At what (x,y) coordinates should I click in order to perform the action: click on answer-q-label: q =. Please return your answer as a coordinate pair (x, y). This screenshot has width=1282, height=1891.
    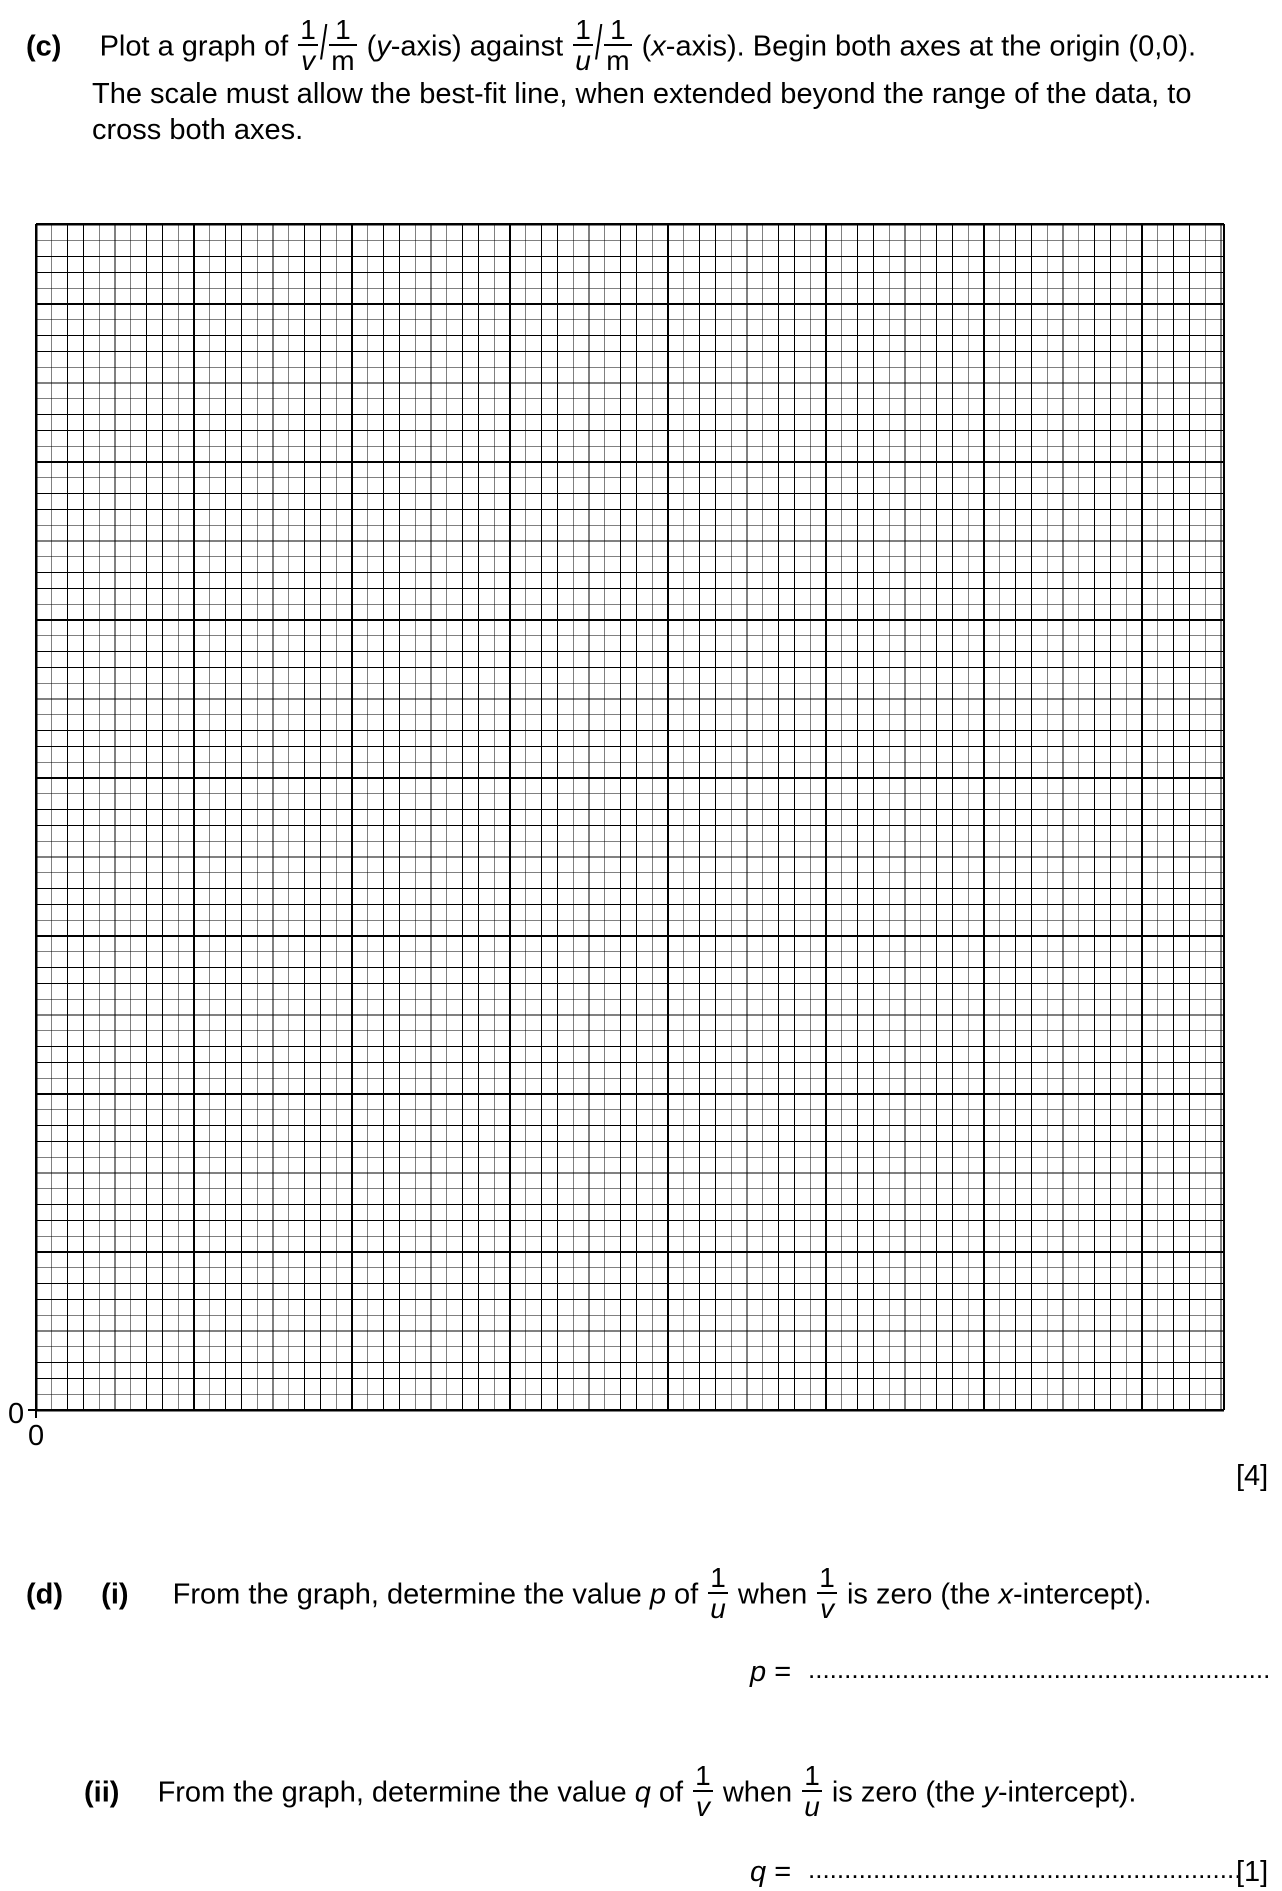
    Looking at the image, I should click on (771, 1872).